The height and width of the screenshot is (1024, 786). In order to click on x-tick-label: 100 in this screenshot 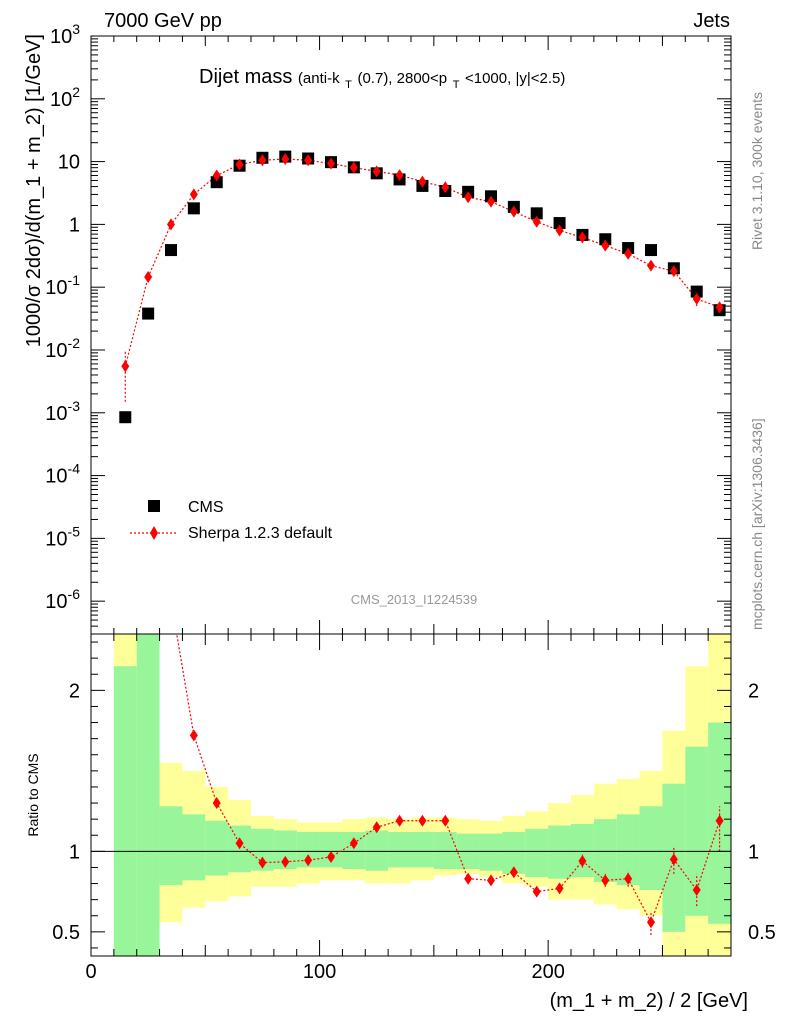, I will do `click(319, 972)`.